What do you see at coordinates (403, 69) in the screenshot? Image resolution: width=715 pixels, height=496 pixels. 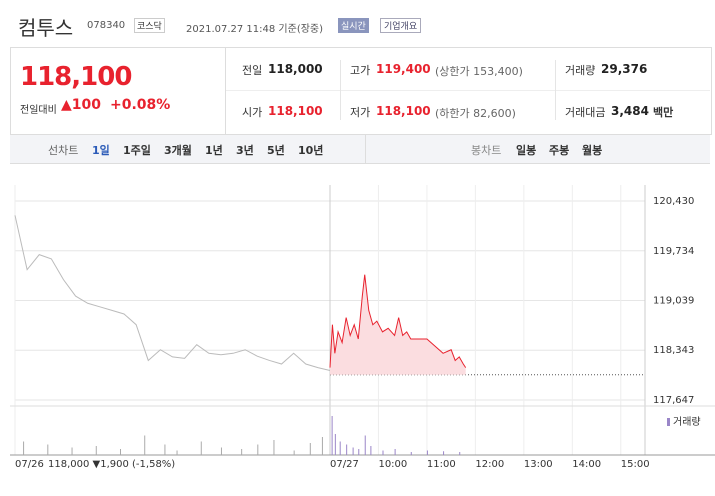 I see `quote-value: 119,400` at bounding box center [403, 69].